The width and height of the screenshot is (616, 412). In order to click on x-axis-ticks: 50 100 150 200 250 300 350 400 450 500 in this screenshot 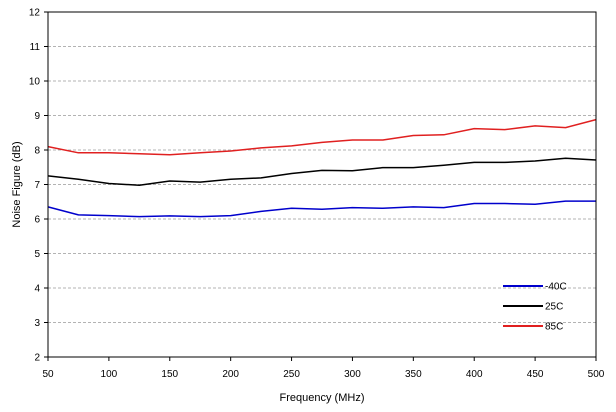, I will do `click(323, 368)`.